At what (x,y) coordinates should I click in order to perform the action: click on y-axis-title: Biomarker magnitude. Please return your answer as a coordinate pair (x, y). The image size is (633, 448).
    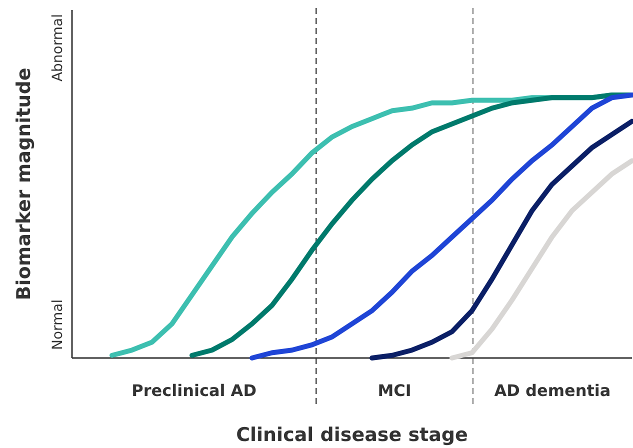
    Looking at the image, I should click on (24, 184).